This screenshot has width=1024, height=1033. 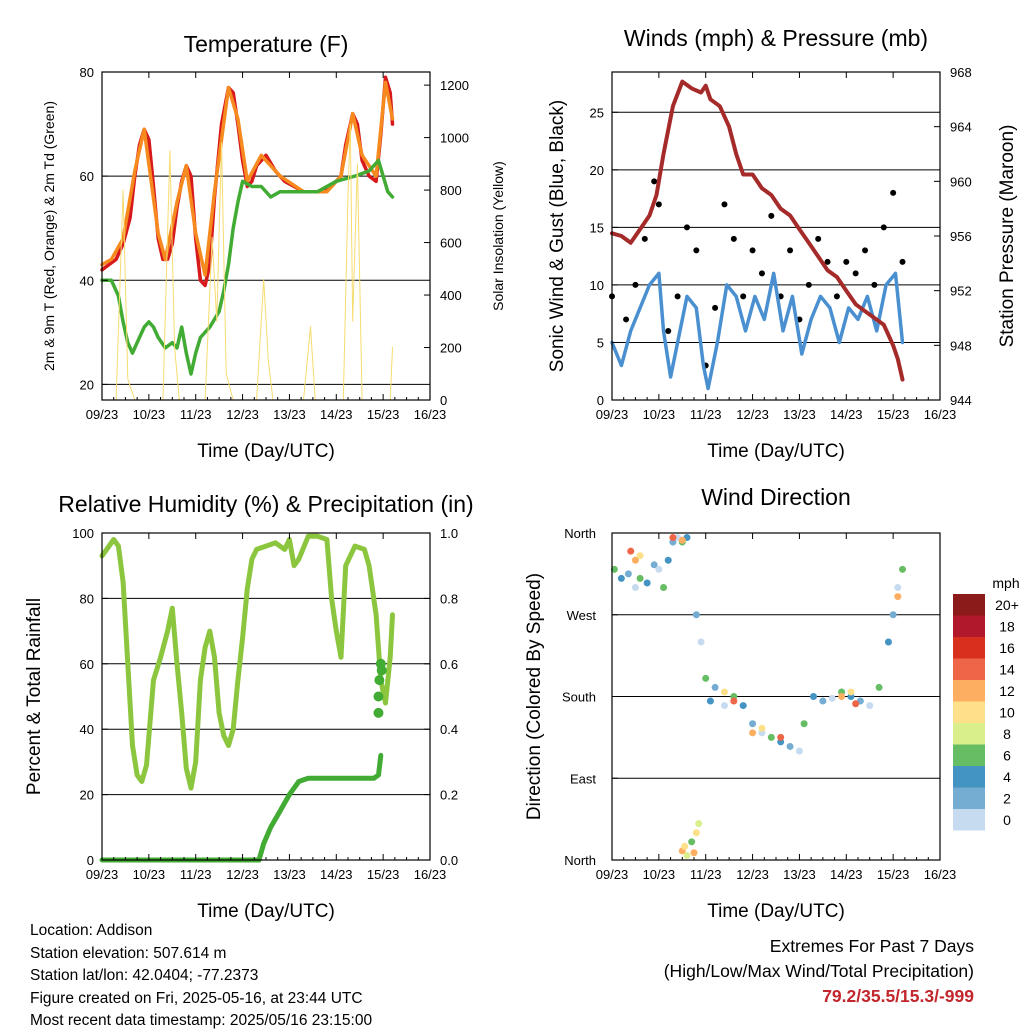 I want to click on y-tick-label: West, so click(x=582, y=615).